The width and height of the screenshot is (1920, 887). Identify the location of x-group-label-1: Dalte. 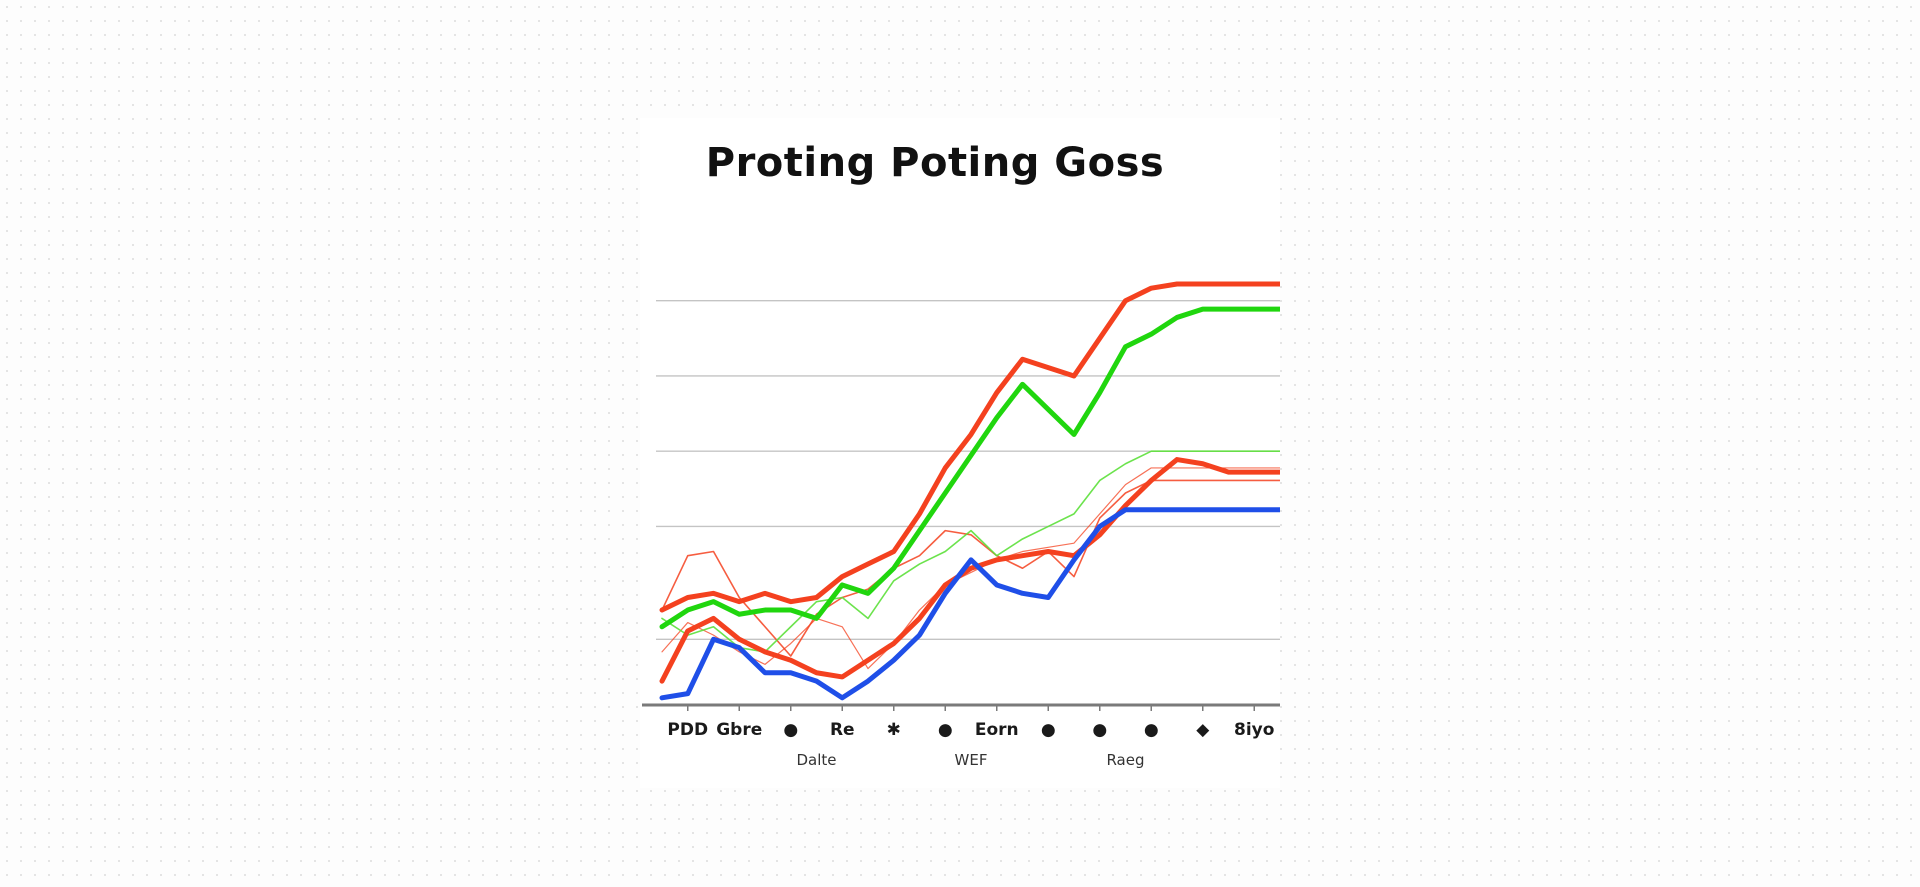
(816, 760).